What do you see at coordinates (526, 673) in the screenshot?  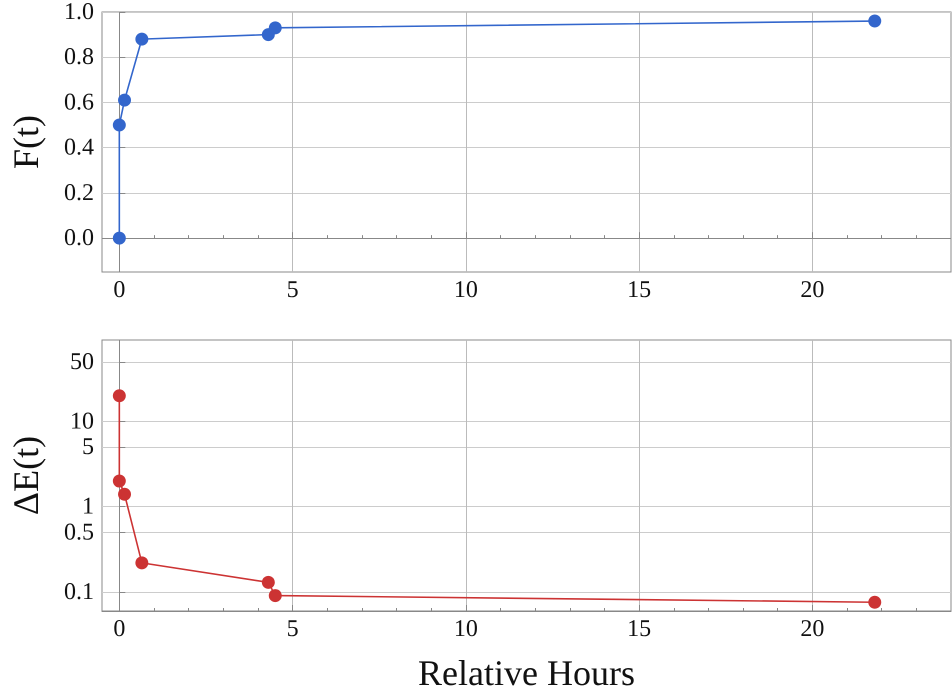 I see `x-axis-title: Relative Hours` at bounding box center [526, 673].